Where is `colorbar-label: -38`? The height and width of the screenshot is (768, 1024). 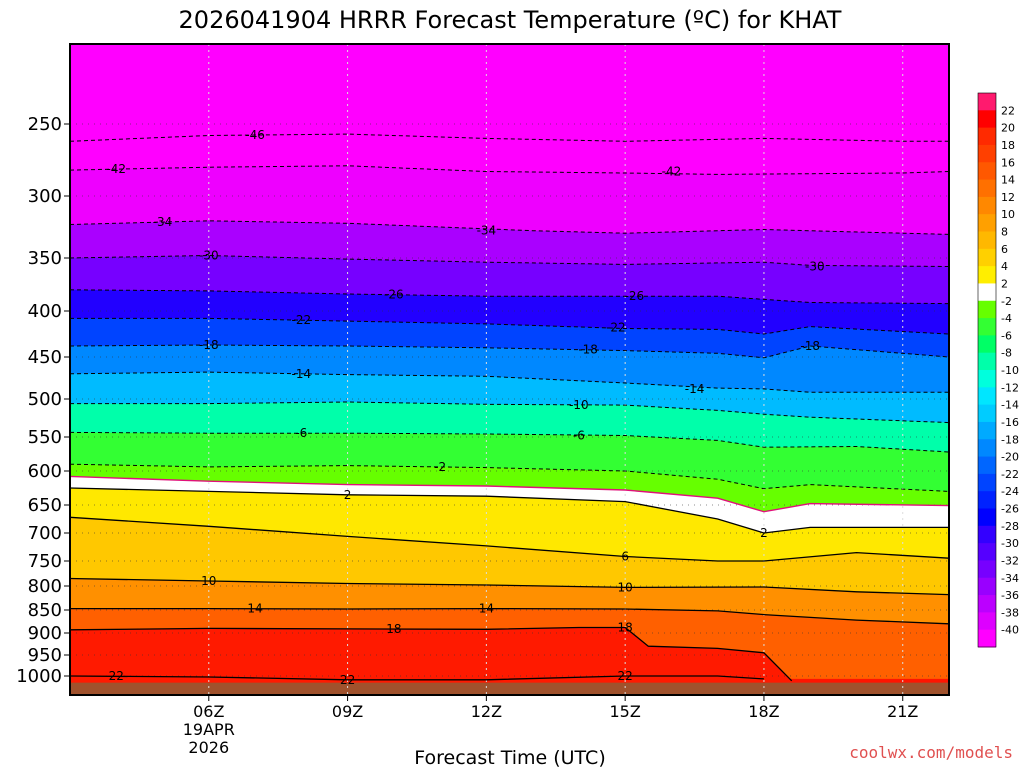 colorbar-label: -38 is located at coordinates (1010, 612).